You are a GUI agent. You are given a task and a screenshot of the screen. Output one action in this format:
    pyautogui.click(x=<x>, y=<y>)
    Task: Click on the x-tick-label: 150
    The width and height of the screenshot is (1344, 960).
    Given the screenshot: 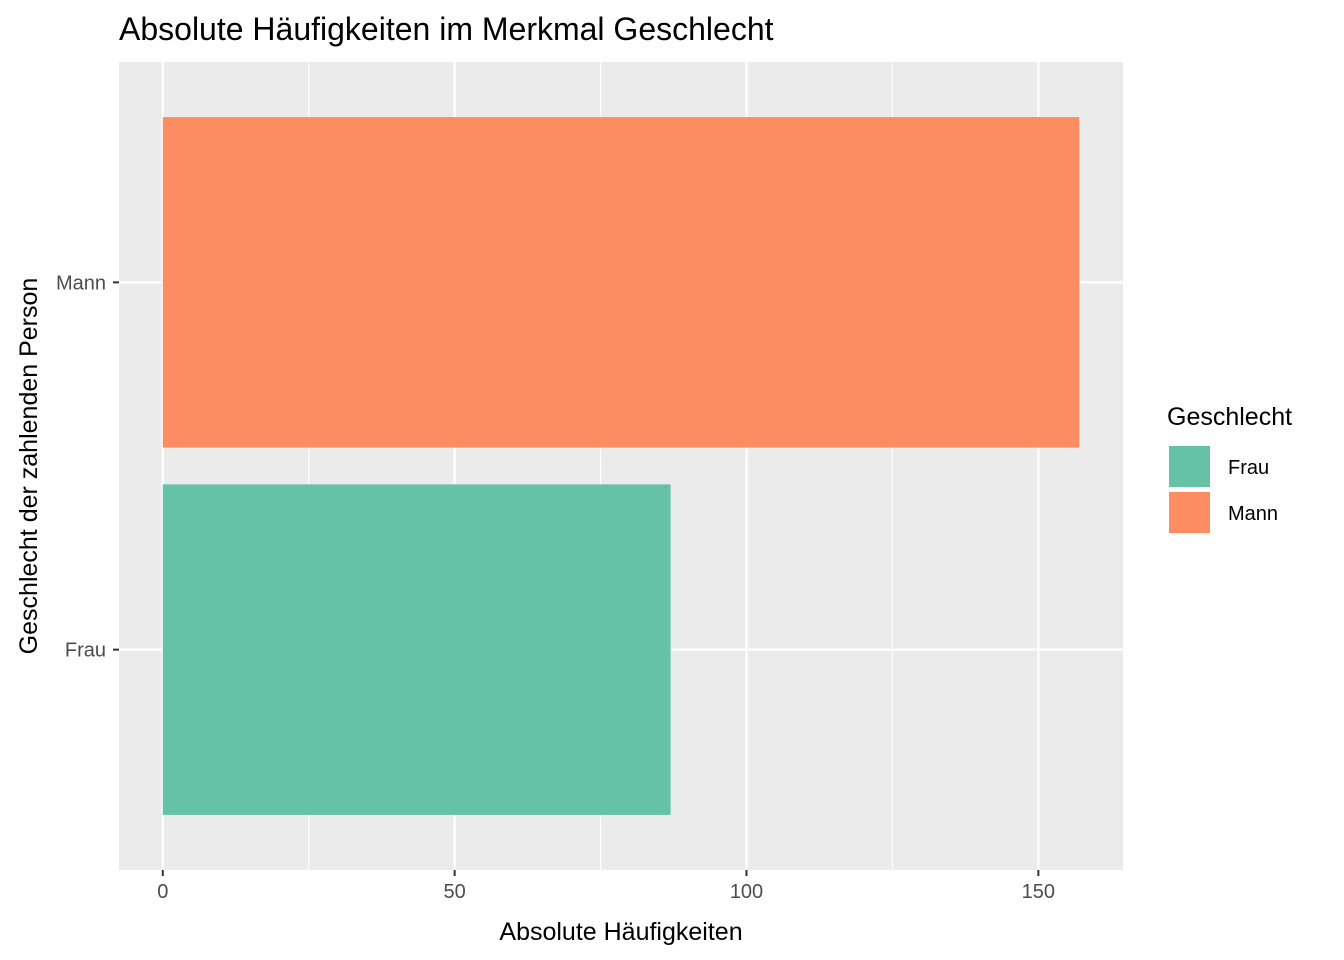 What is the action you would take?
    pyautogui.click(x=1038, y=892)
    